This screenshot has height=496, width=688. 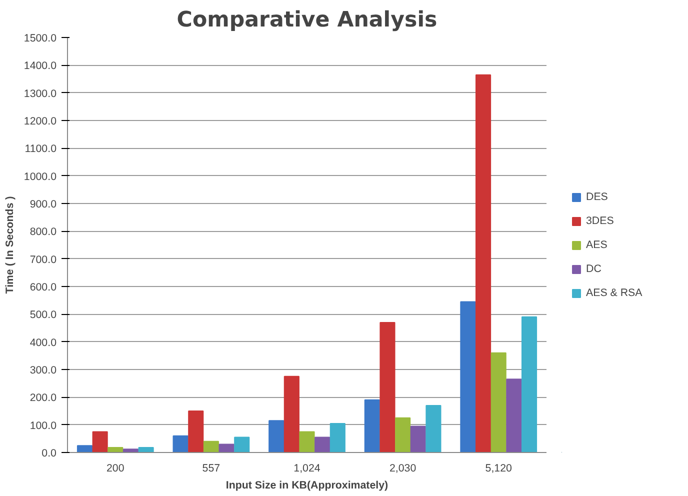 What do you see at coordinates (614, 292) in the screenshot?
I see `legend-label: AES & RSA` at bounding box center [614, 292].